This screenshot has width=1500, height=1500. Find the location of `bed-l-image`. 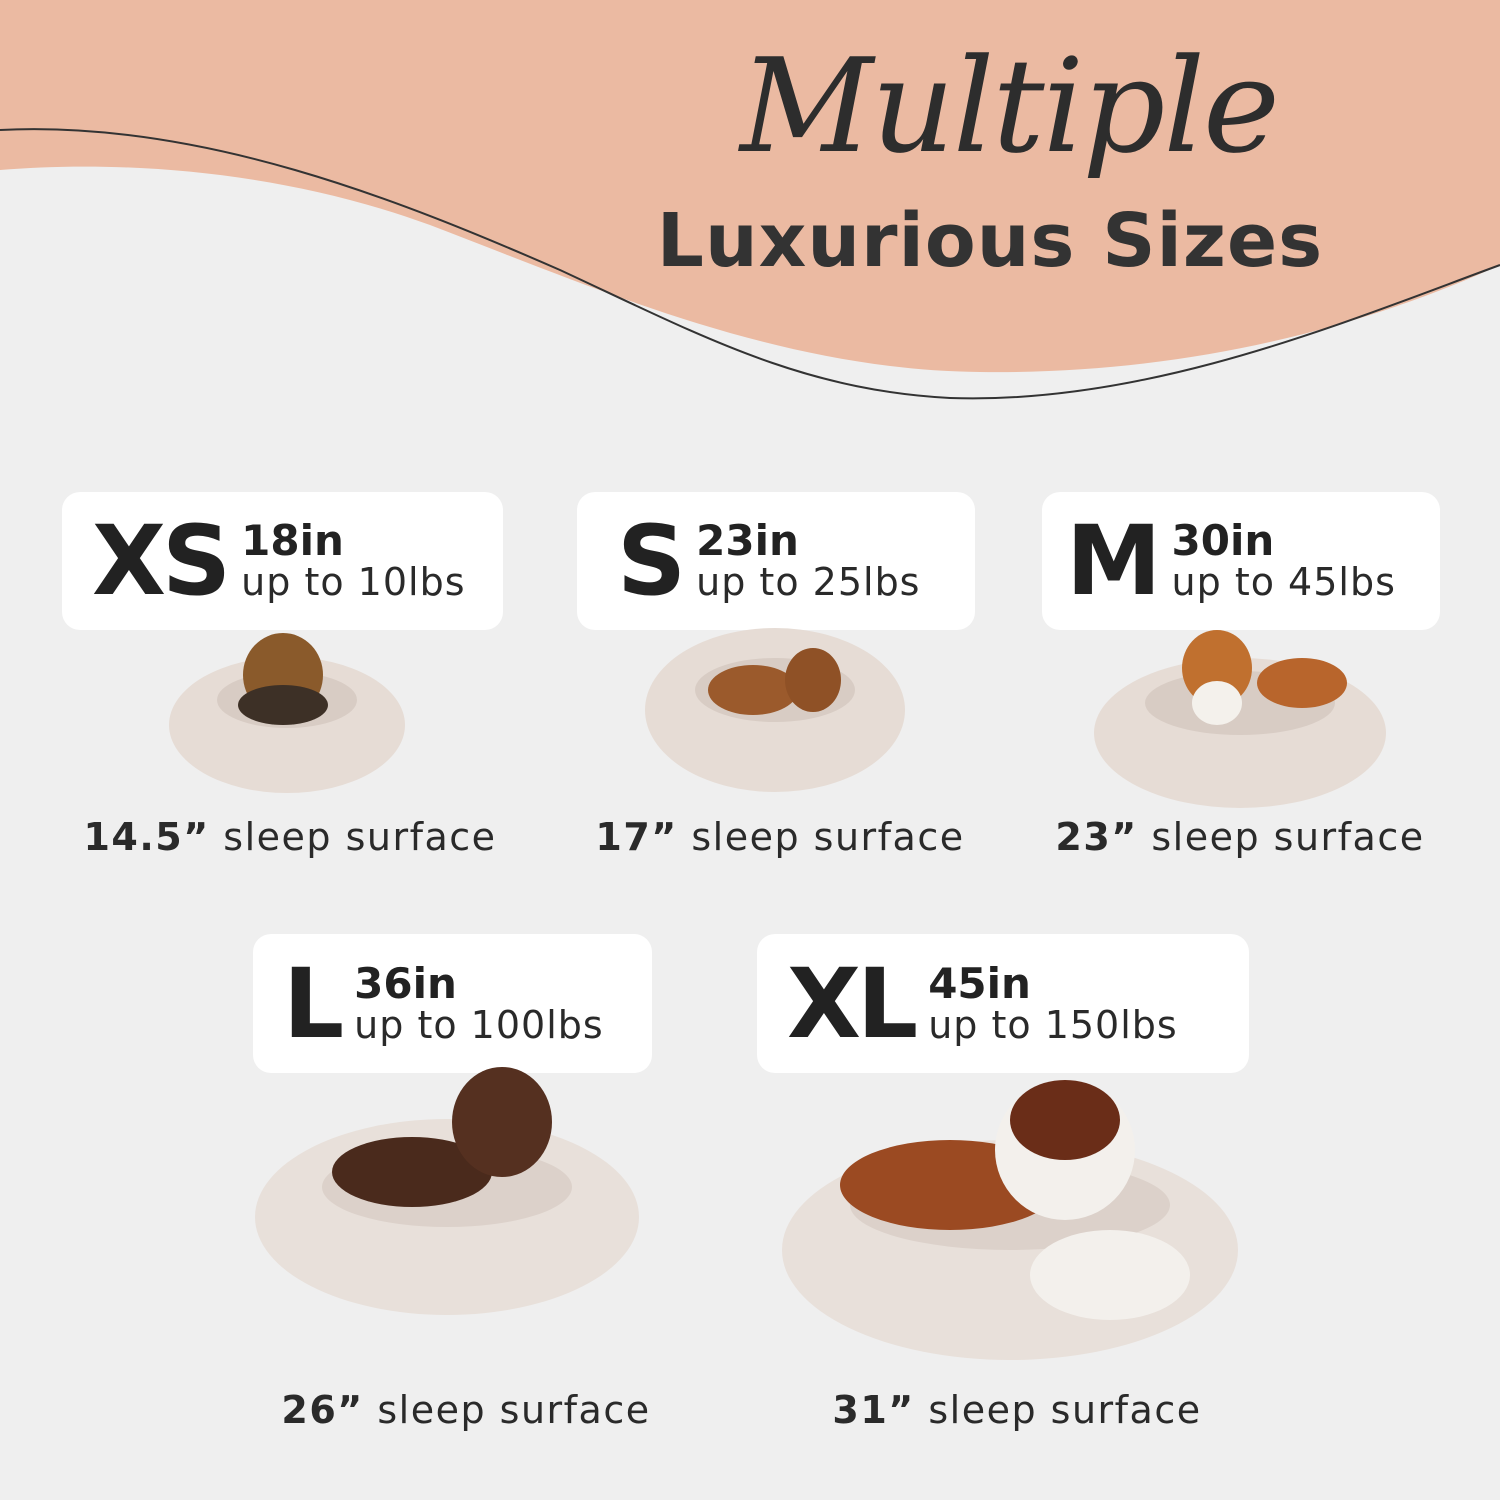

bed-l-image is located at coordinates (447, 1191).